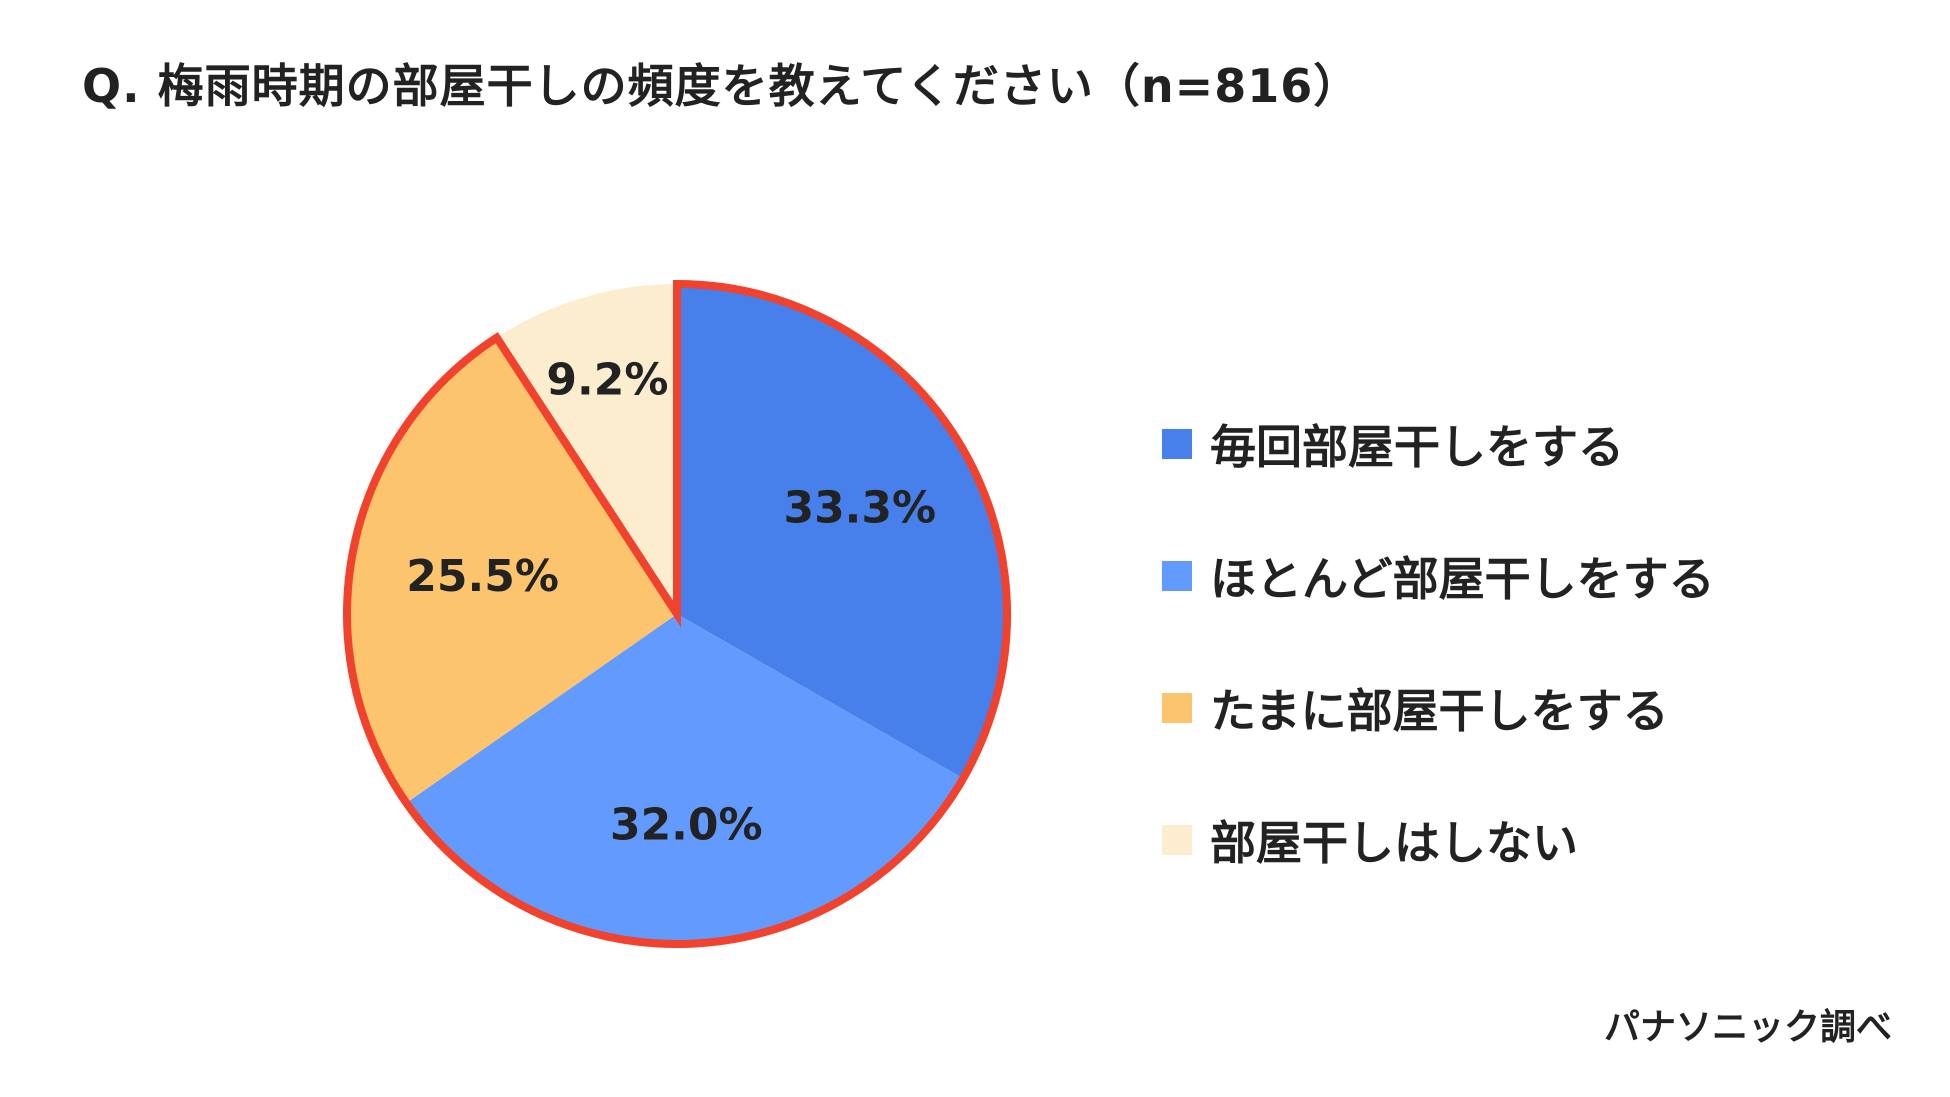 This screenshot has width=1950, height=1097. I want to click on pie-value-label: 9.2%, so click(607, 379).